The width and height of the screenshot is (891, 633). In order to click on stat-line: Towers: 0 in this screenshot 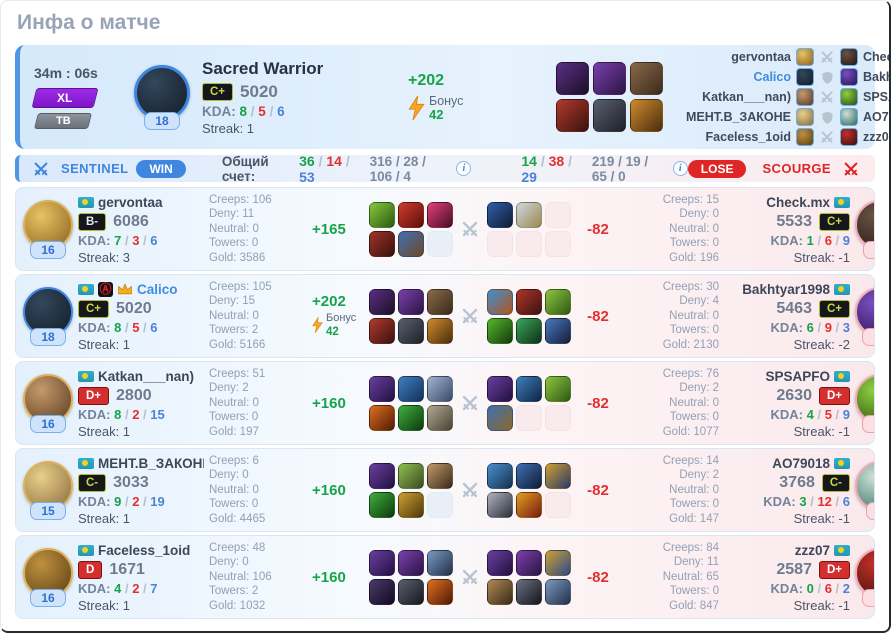, I will do `click(694, 330)`.